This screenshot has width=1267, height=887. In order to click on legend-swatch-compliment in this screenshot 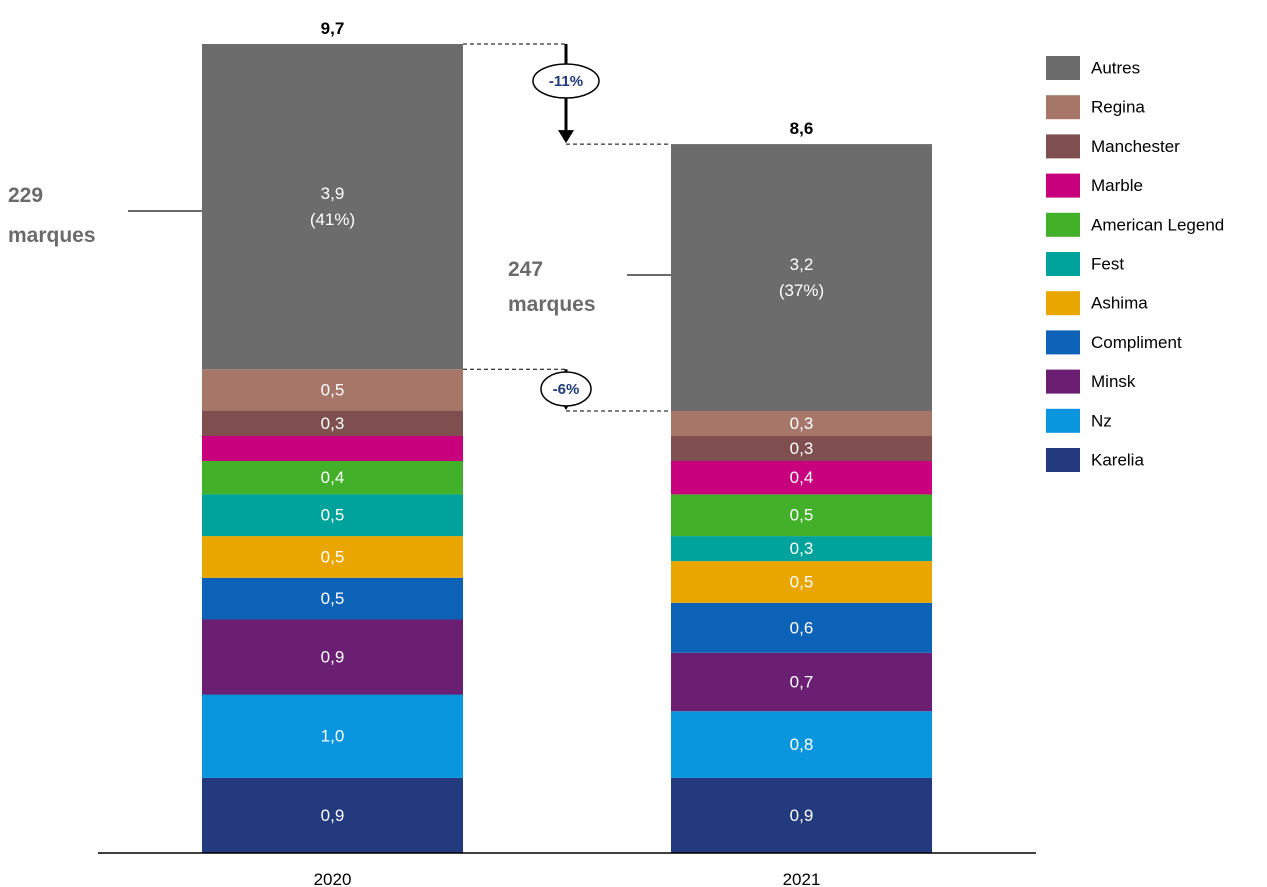, I will do `click(1063, 342)`.